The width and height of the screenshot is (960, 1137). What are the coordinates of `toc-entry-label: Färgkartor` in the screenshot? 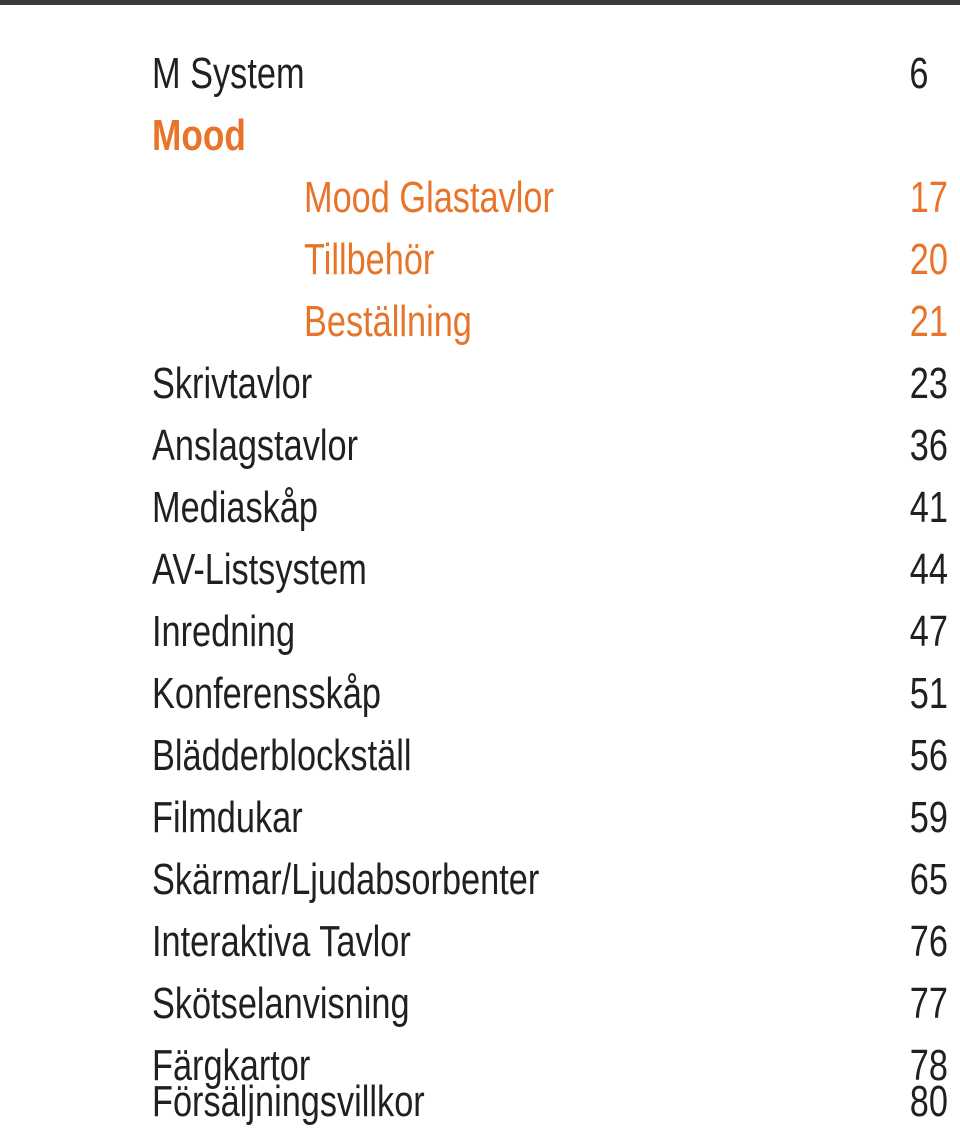 It's located at (231, 1065).